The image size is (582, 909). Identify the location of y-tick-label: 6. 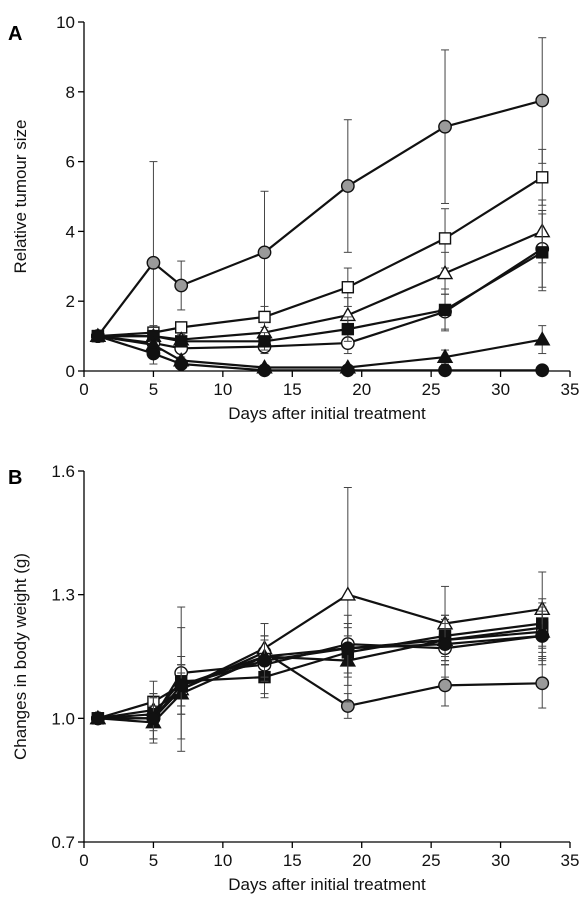
(70, 162).